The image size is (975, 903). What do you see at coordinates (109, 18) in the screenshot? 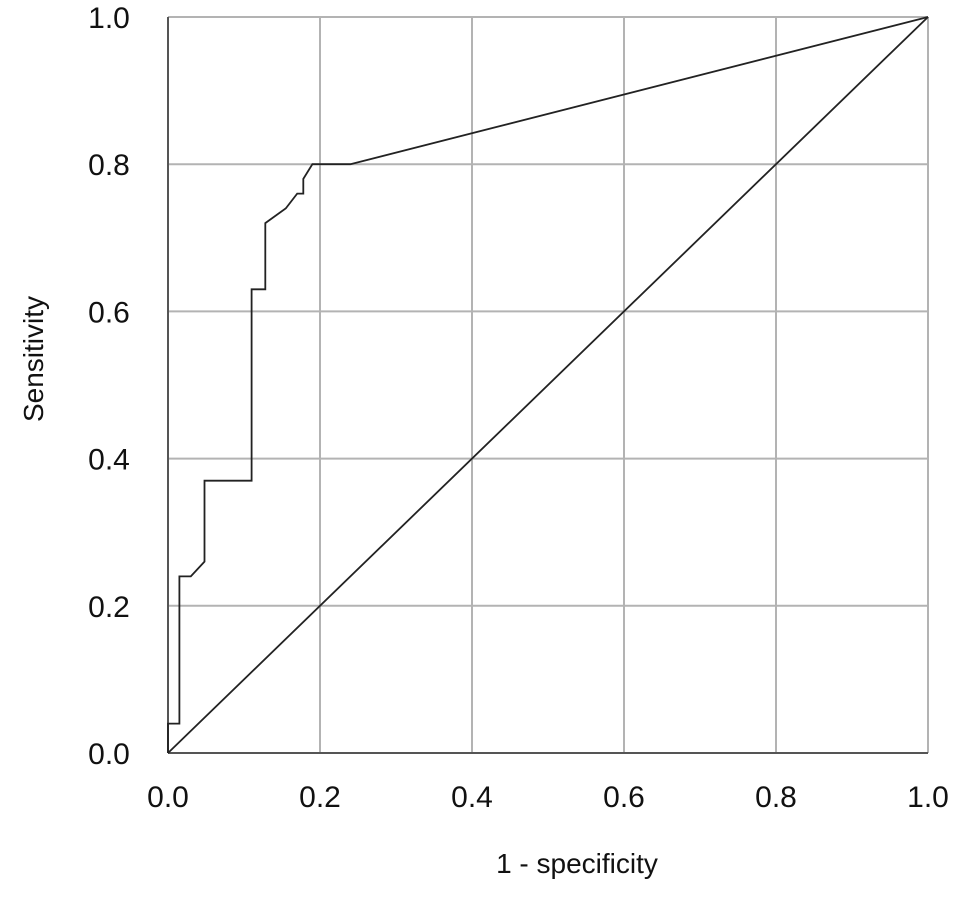
I see `y-tick-label-5: 1.0` at bounding box center [109, 18].